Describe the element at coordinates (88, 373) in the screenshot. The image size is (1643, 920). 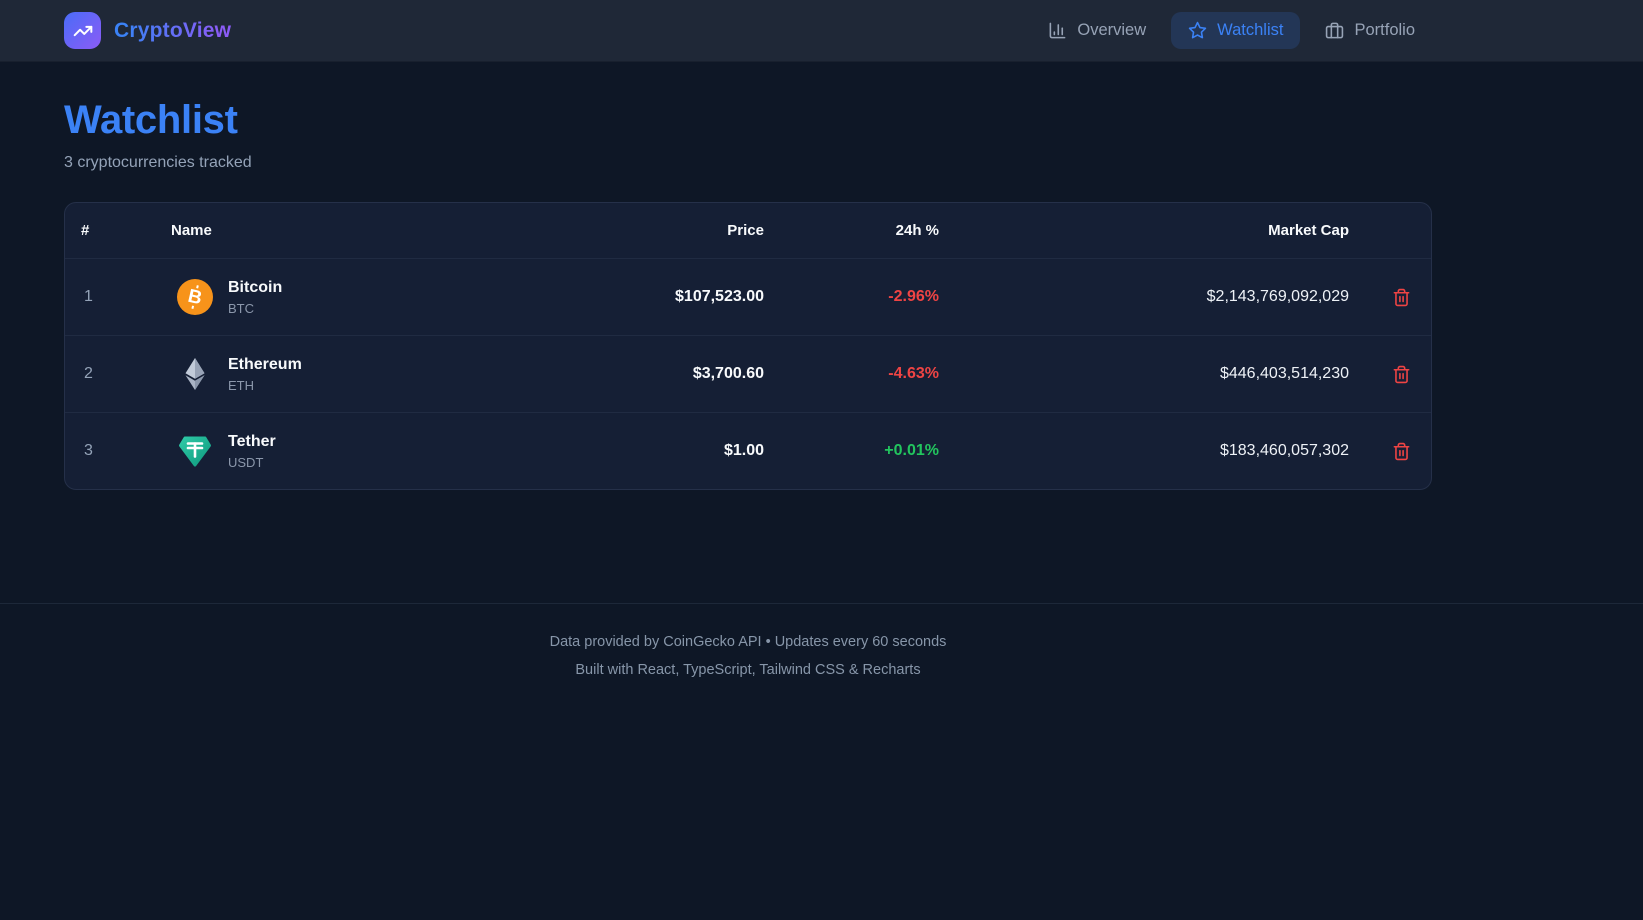
I see `coin-rank: 2` at that location.